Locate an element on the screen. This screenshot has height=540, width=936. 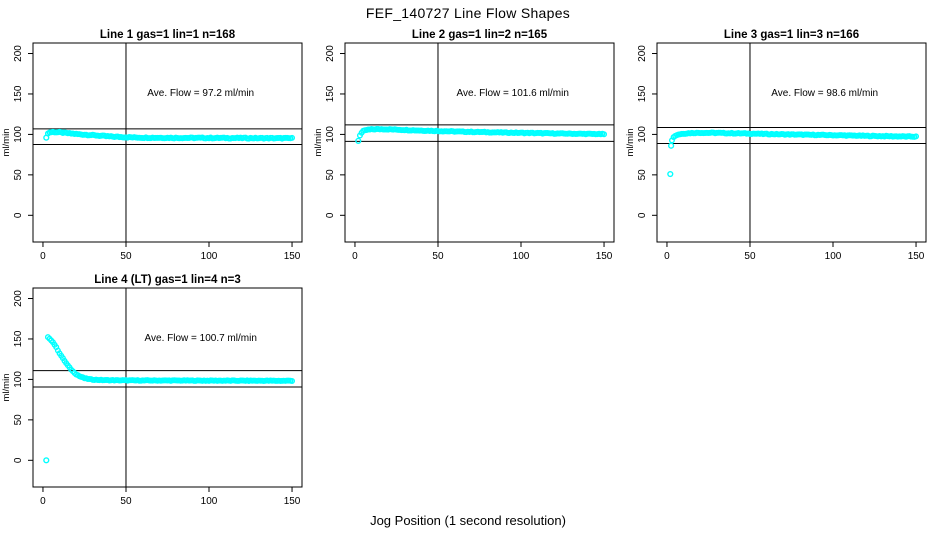
subplot-title: Line 2 gas=1 lin=2 n=165 is located at coordinates (480, 35).